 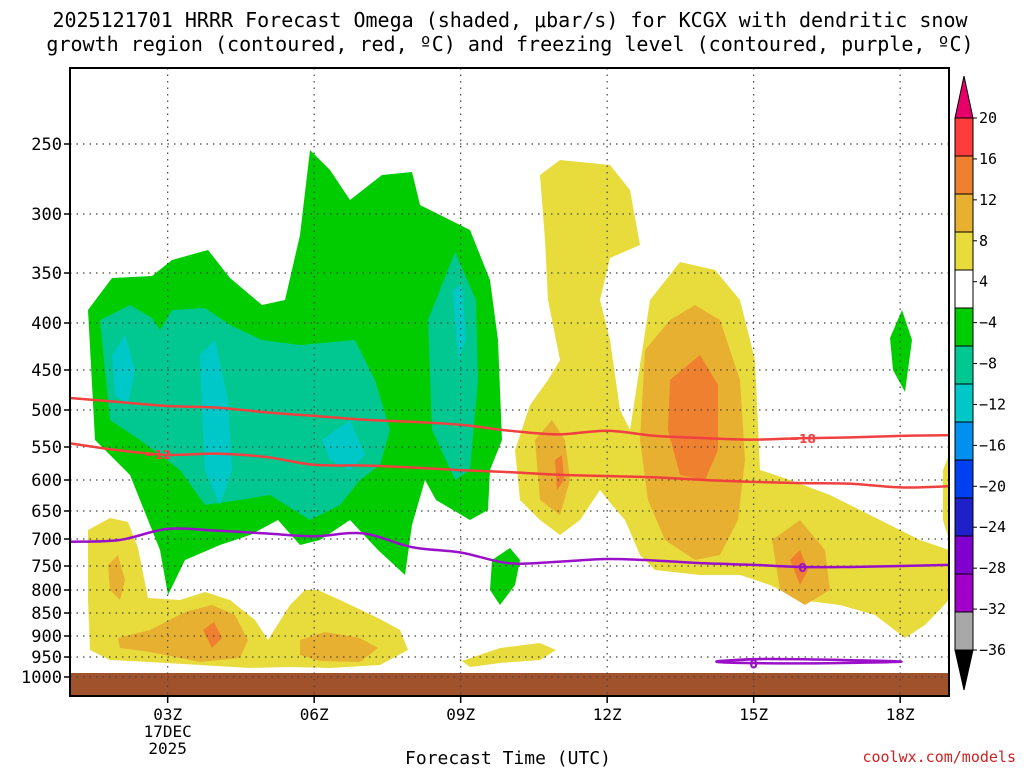 What do you see at coordinates (964, 97) in the screenshot?
I see `colorbar-top-arrow` at bounding box center [964, 97].